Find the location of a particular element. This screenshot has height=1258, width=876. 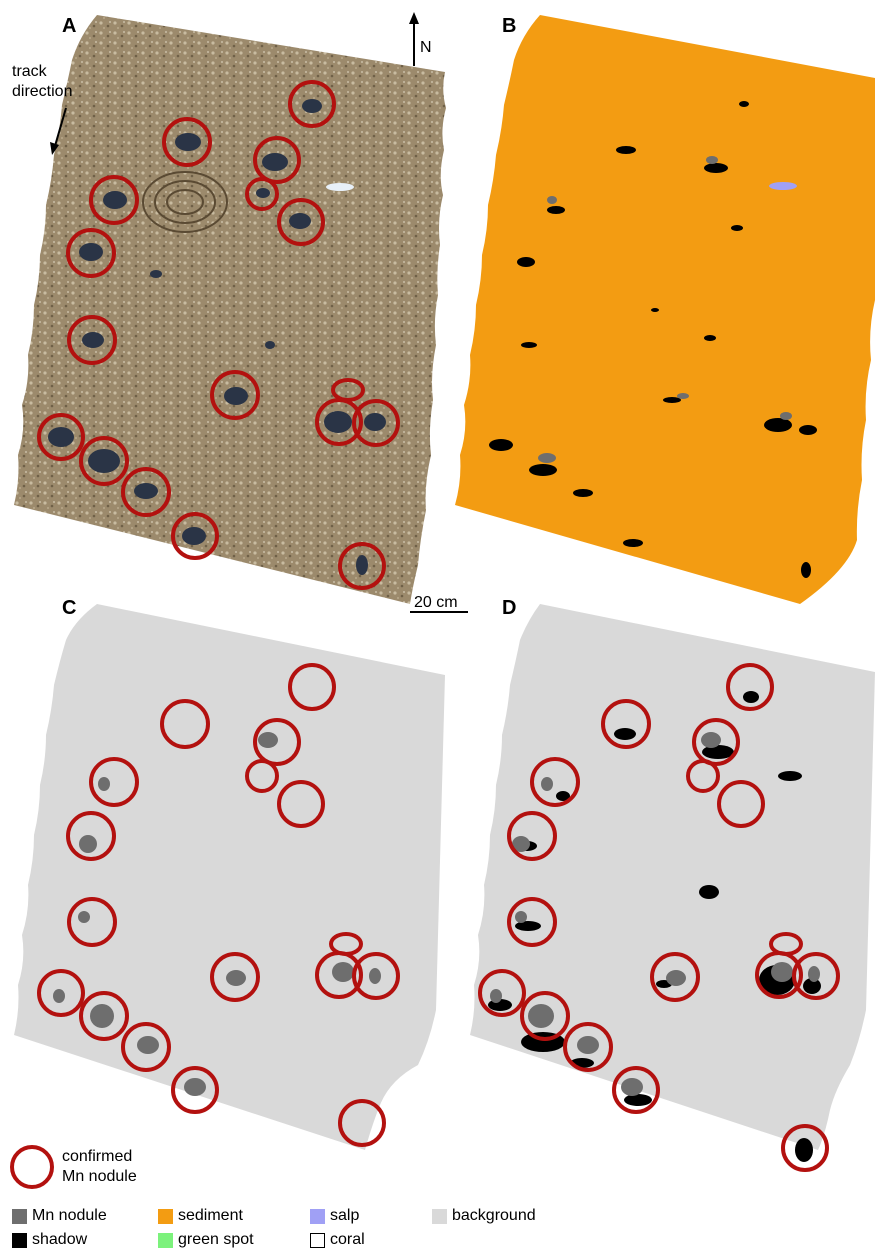

north-arrow is located at coordinates (414, 39).